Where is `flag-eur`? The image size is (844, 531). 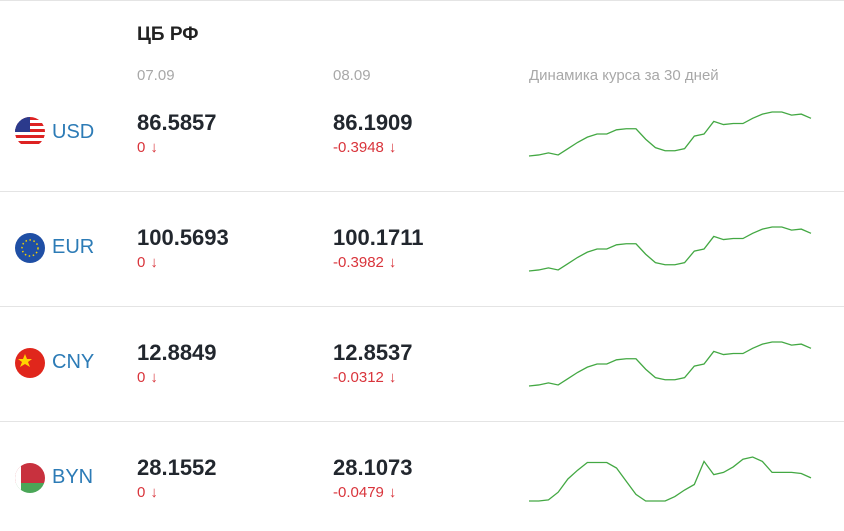
flag-eur is located at coordinates (30, 248).